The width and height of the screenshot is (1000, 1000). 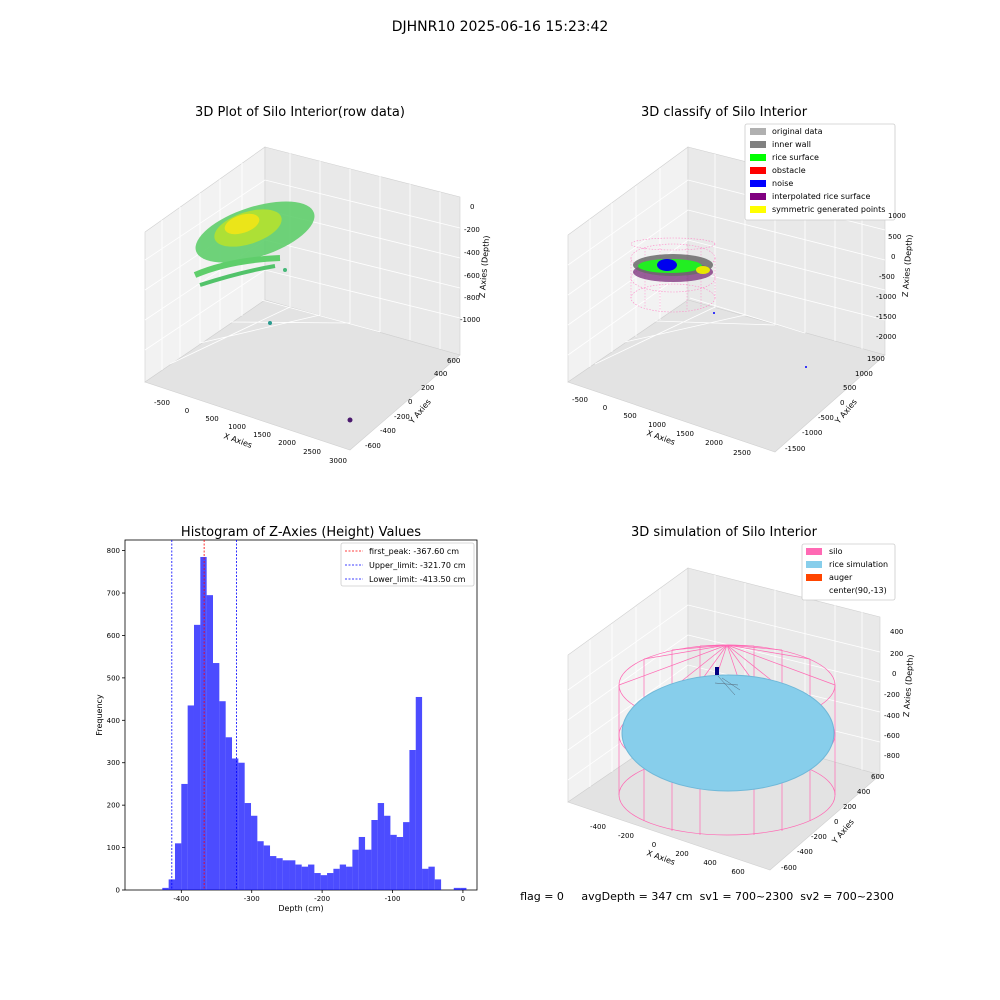 What do you see at coordinates (805, 852) in the screenshot?
I see `simulation-y-tick: -400` at bounding box center [805, 852].